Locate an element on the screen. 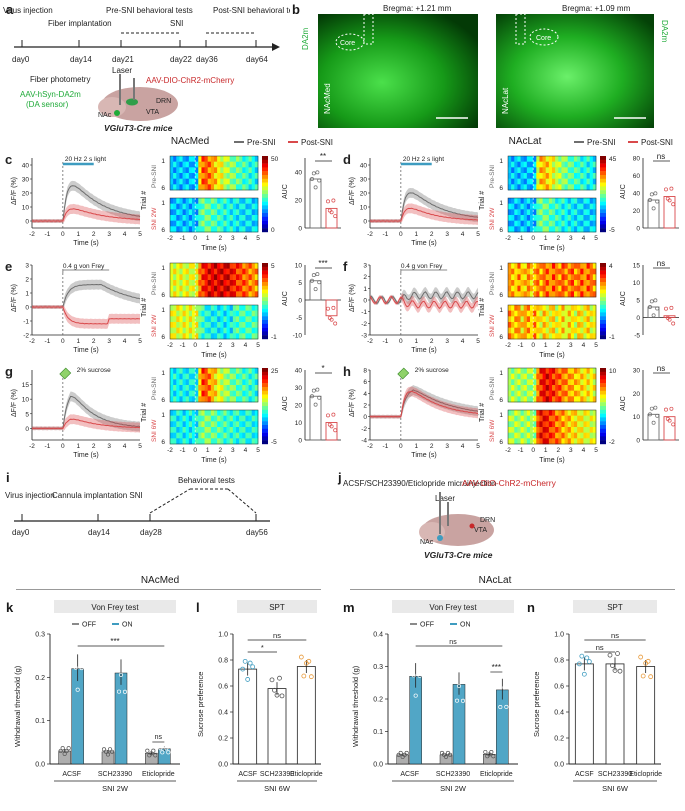 Image resolution: width=685 pixels, height=811 pixels. a-vta-label: VTA is located at coordinates (152, 112).